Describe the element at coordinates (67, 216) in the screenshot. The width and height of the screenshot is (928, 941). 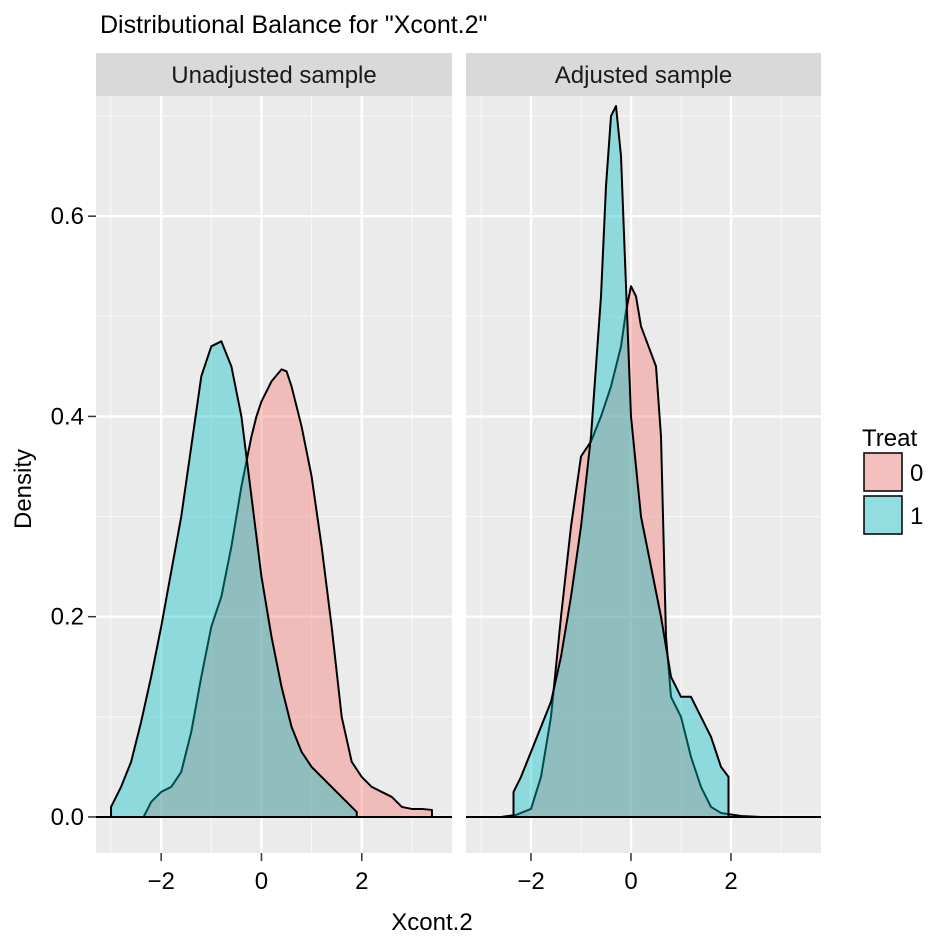
I see `y-tick-label: 0.6` at that location.